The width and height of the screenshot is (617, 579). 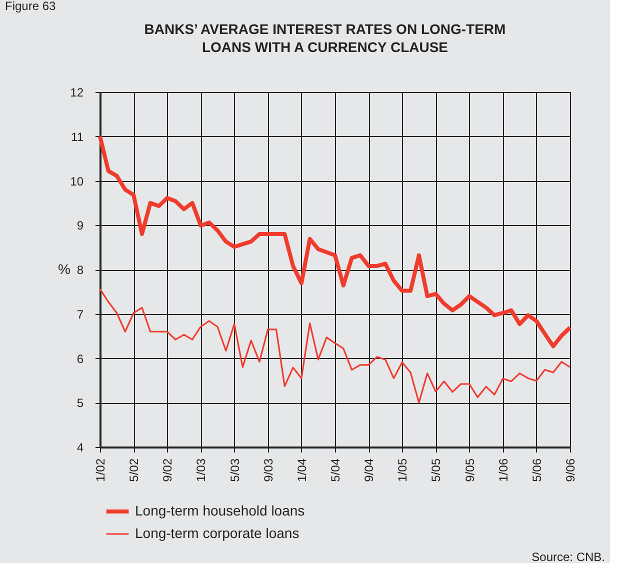 I want to click on x-tick-label: 5/04, so click(x=335, y=470).